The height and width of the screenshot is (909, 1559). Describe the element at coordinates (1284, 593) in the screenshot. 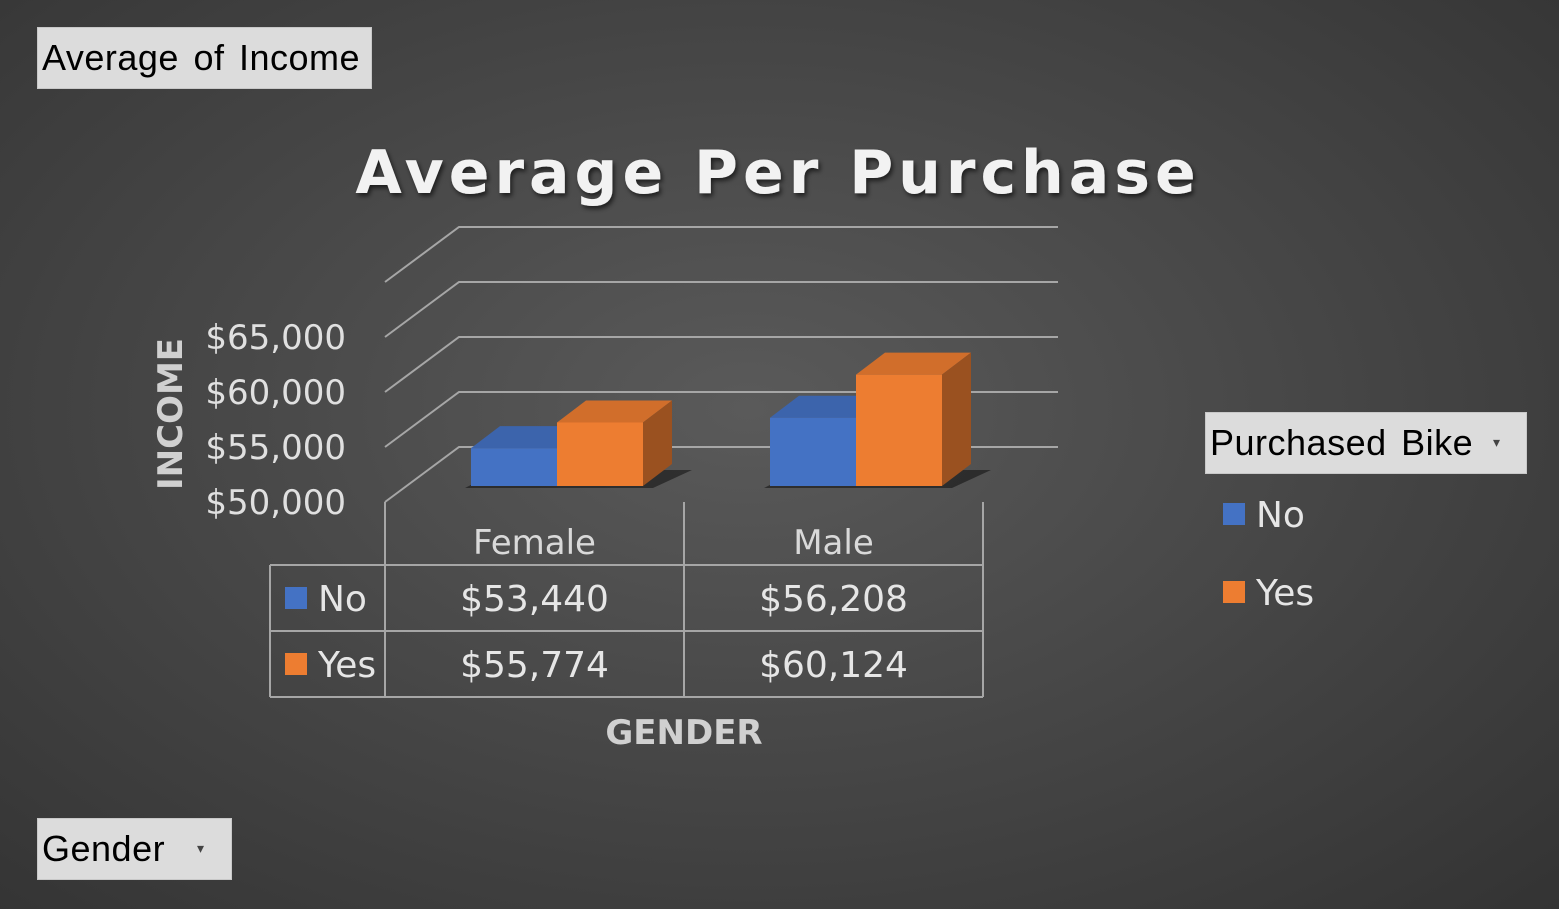

I see `legend-entry: Yes` at that location.